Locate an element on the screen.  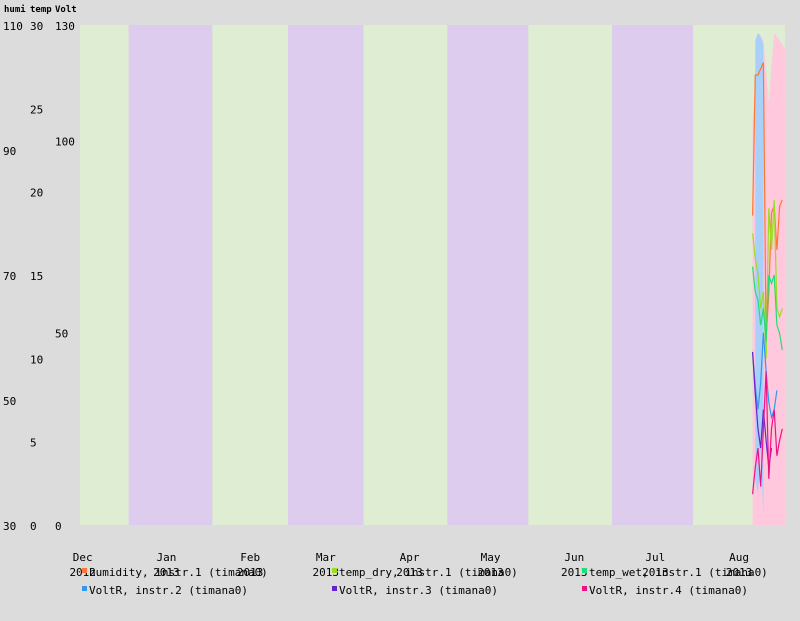
x-tick-month: May is located at coordinates (491, 557).